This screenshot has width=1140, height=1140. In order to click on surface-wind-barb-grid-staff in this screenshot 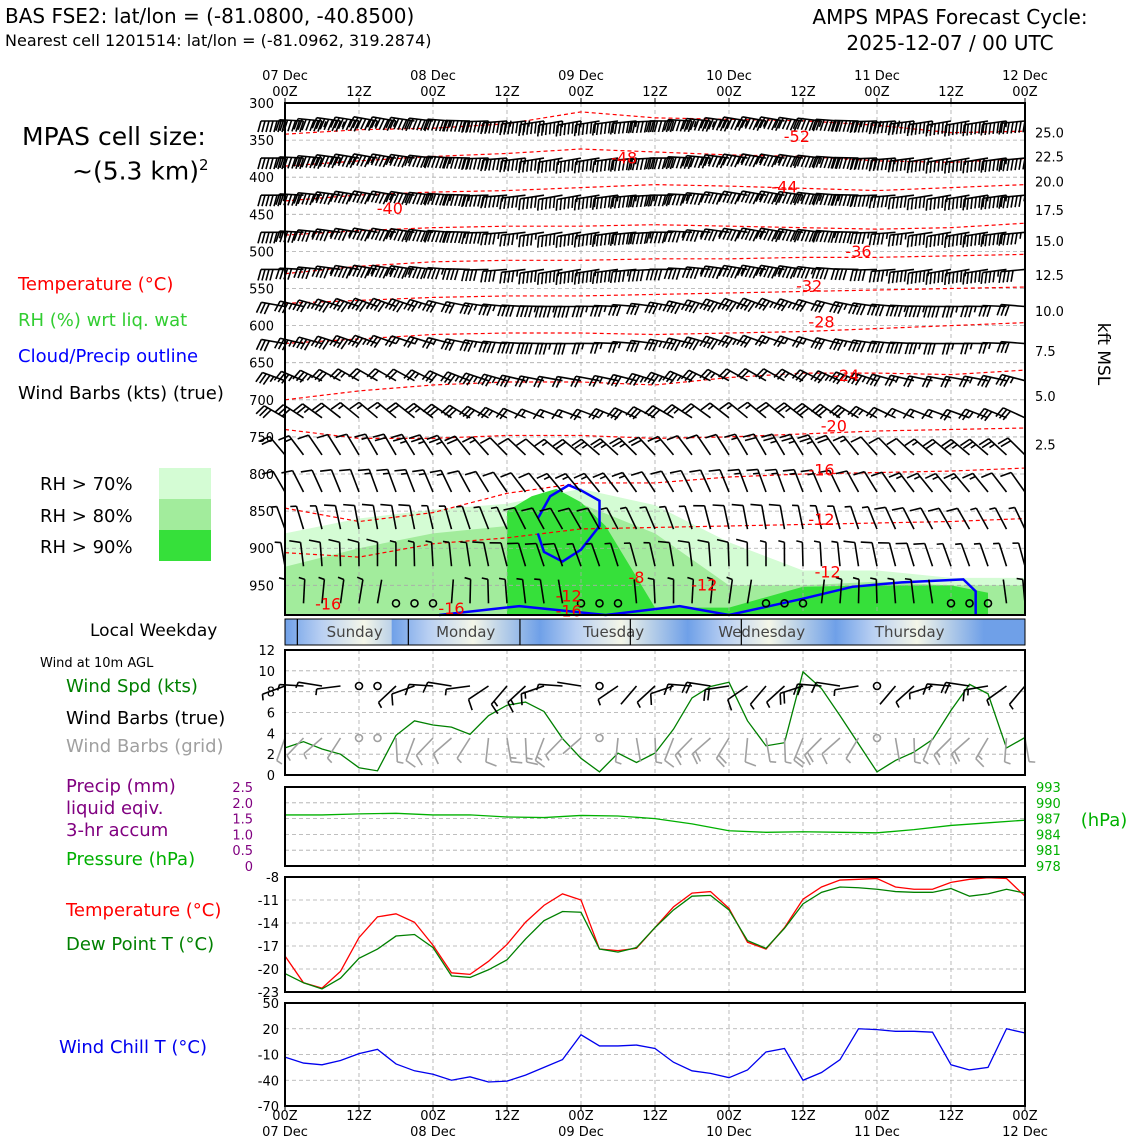, I will do `click(669, 749)`.